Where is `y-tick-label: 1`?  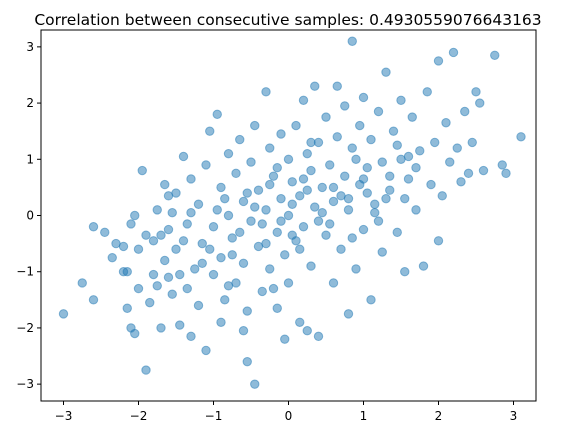
y-tick-label: 1 is located at coordinates (30, 159).